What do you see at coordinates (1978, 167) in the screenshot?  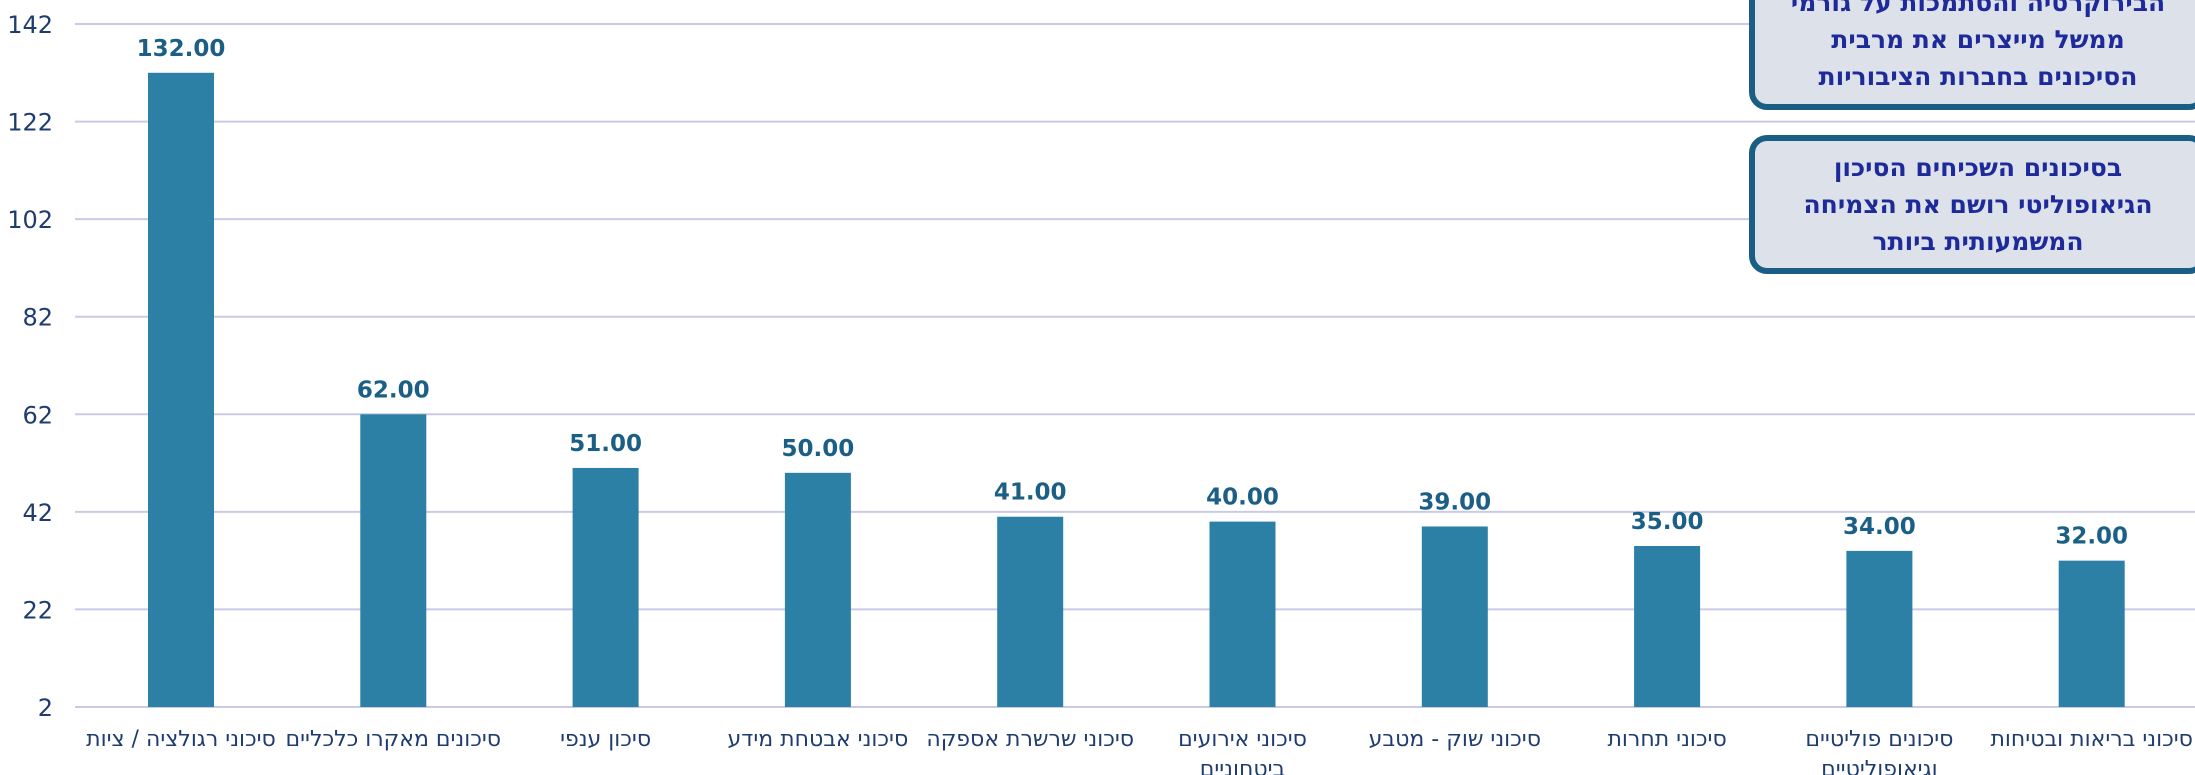 I see `callout-line: בסיכונים השכיחים הסיכון` at bounding box center [1978, 167].